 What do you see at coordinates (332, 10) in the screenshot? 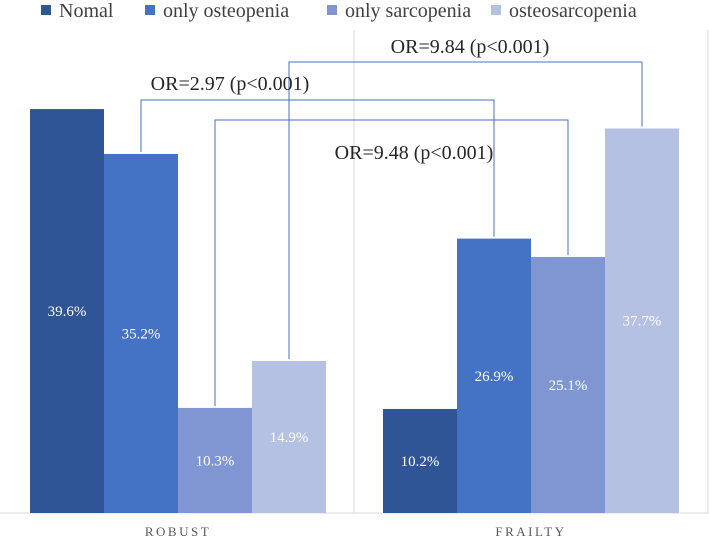
I see `legend-swatch-only-sarcopenia` at bounding box center [332, 10].